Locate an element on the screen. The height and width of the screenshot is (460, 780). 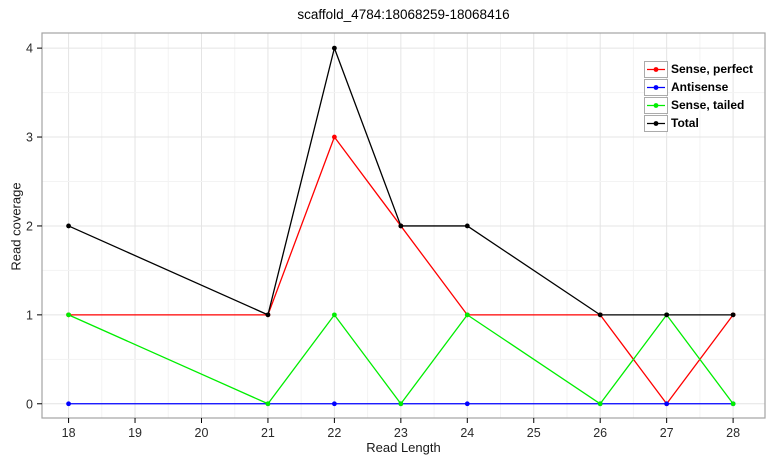
x-tick-label: 20 is located at coordinates (202, 433).